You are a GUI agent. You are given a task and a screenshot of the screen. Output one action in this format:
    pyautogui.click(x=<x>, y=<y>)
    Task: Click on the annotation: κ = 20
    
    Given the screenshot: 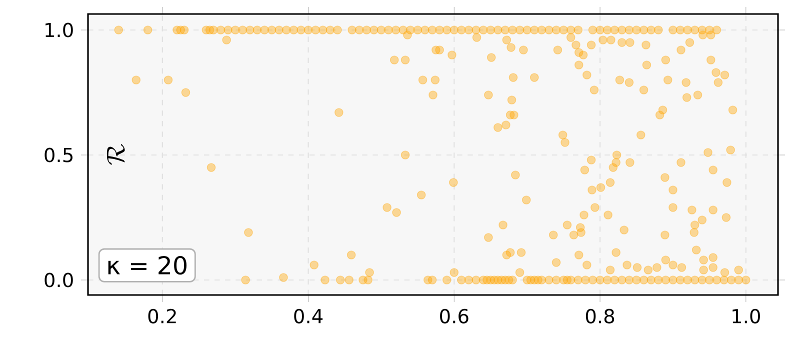 What is the action you would take?
    pyautogui.click(x=147, y=265)
    